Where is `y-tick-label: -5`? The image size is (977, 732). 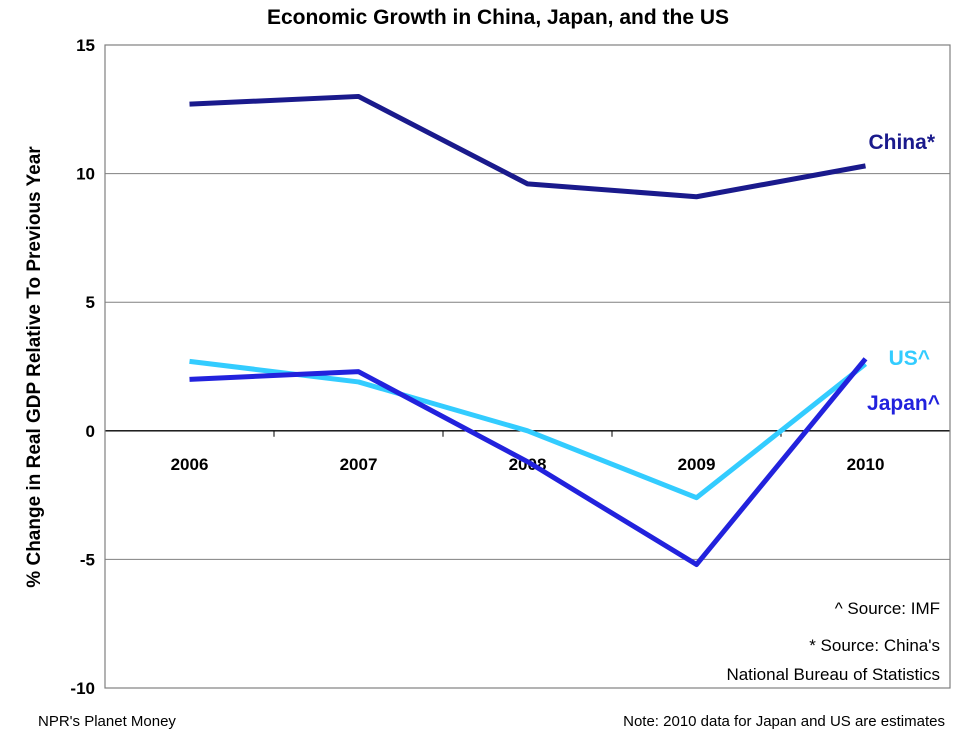 y-tick-label: -5 is located at coordinates (87, 559).